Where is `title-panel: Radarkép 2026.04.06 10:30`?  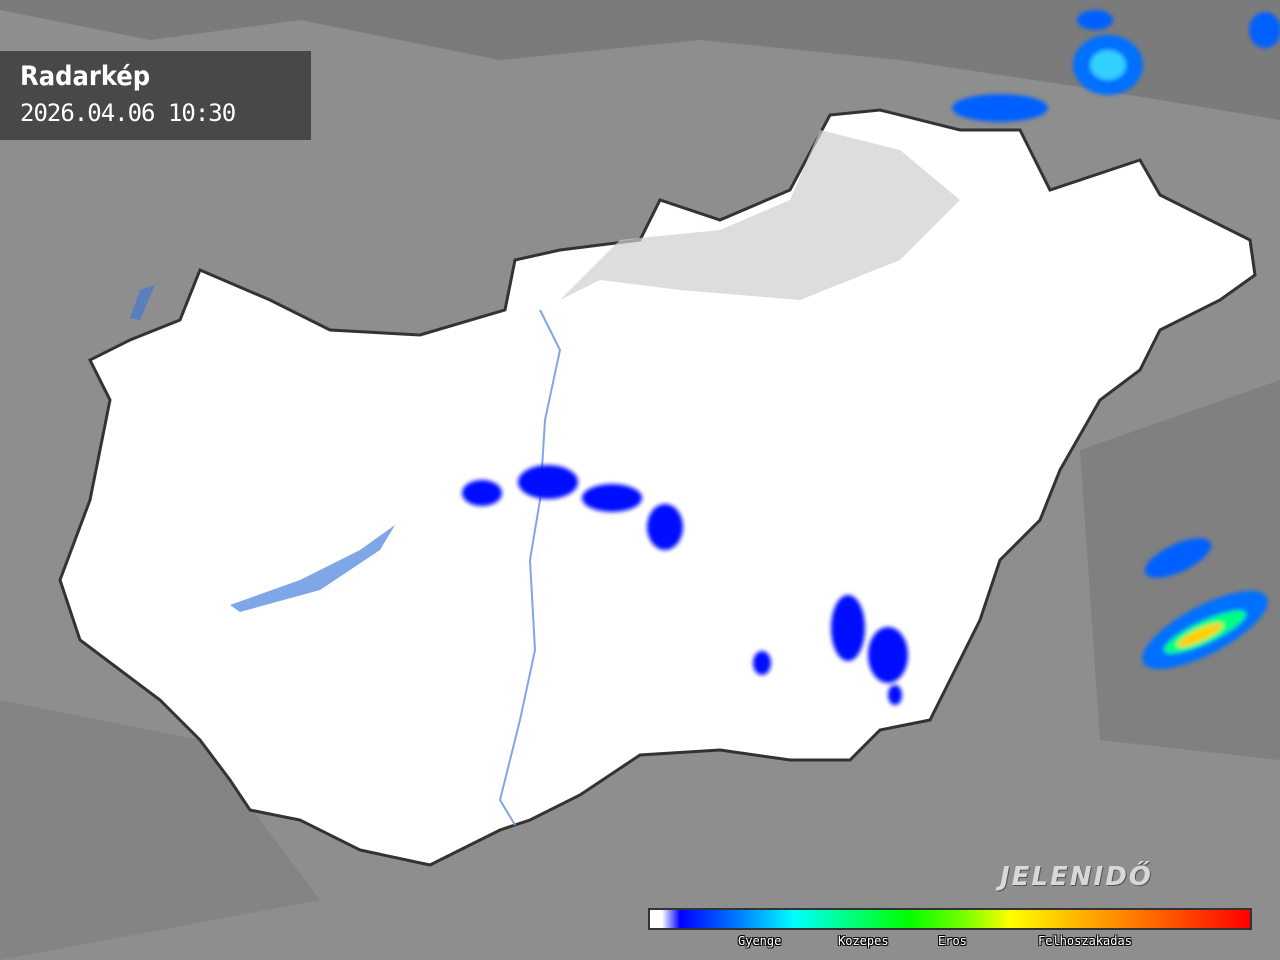
title-panel: Radarkép 2026.04.06 10:30 is located at coordinates (155, 95).